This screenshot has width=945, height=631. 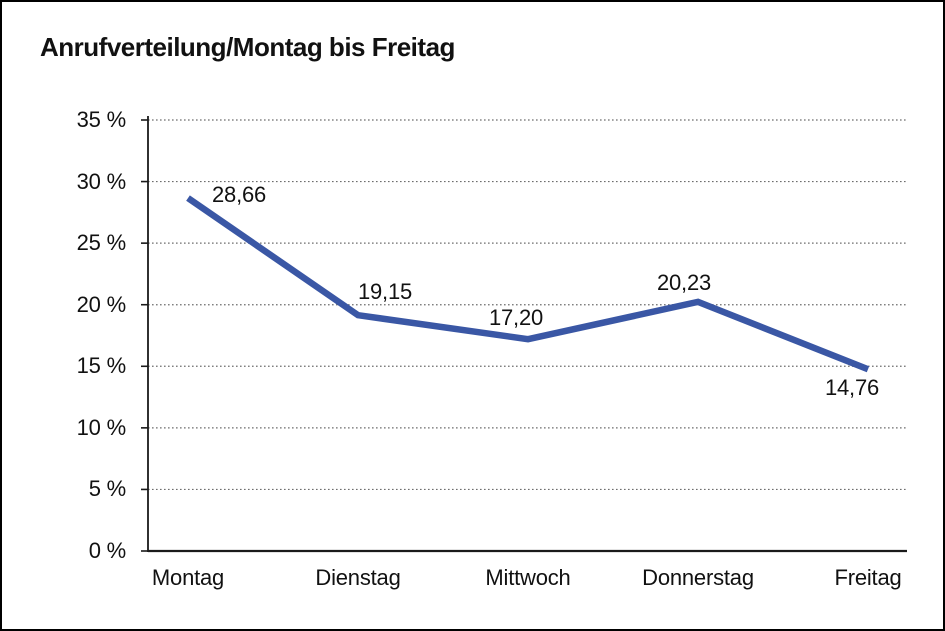 I want to click on x-category-label-montag: Montag, so click(x=188, y=577).